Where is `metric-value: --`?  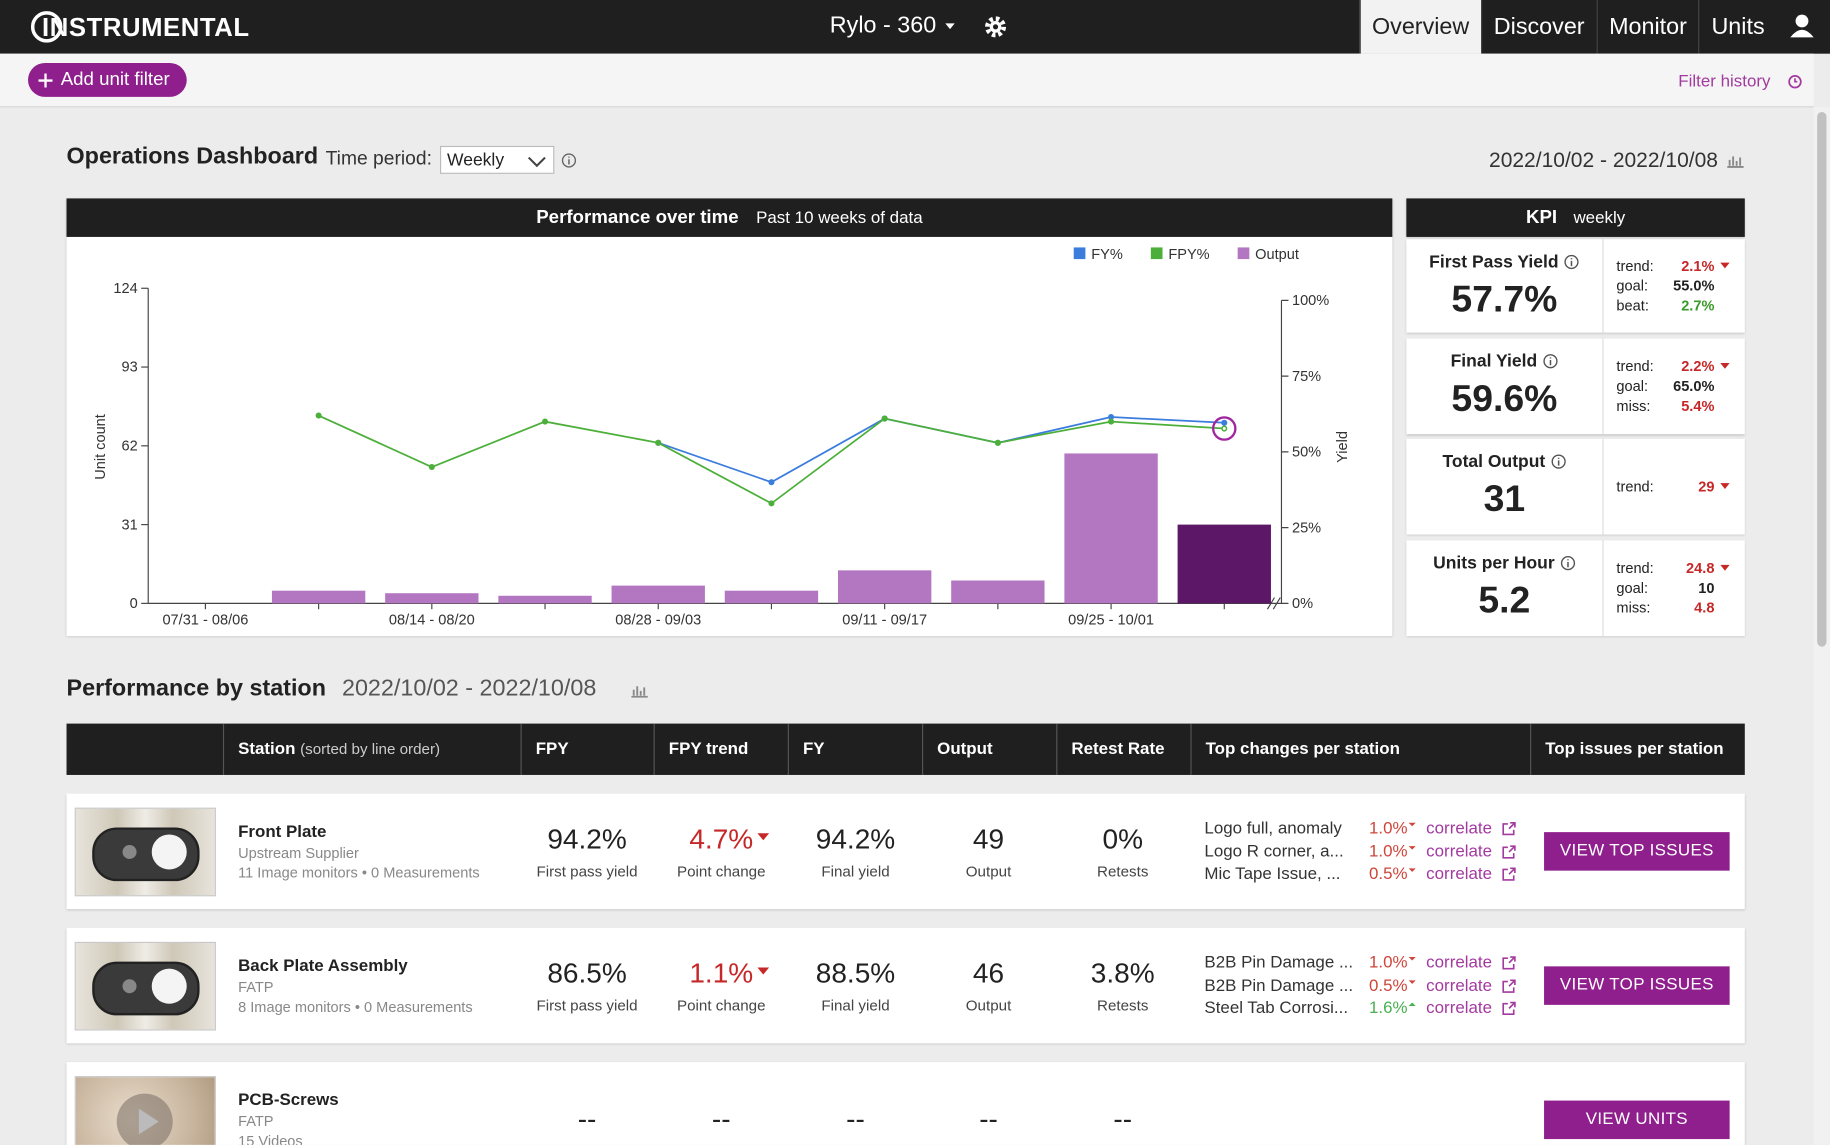
metric-value: -- is located at coordinates (1123, 1120).